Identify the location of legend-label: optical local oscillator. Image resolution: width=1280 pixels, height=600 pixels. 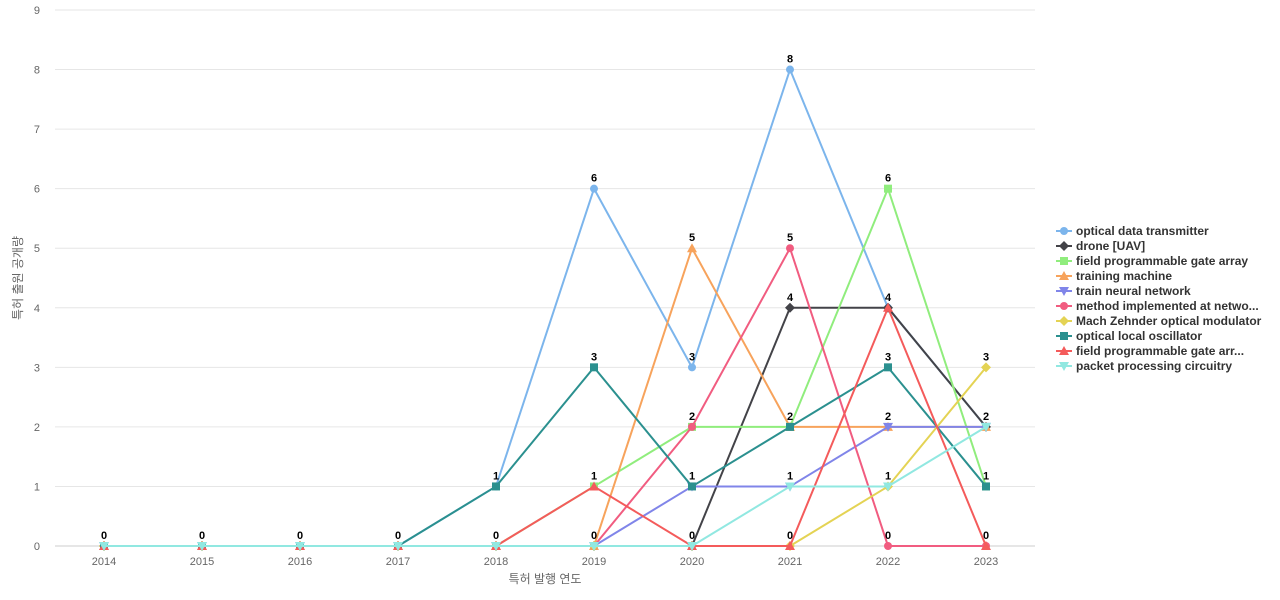
(1139, 336).